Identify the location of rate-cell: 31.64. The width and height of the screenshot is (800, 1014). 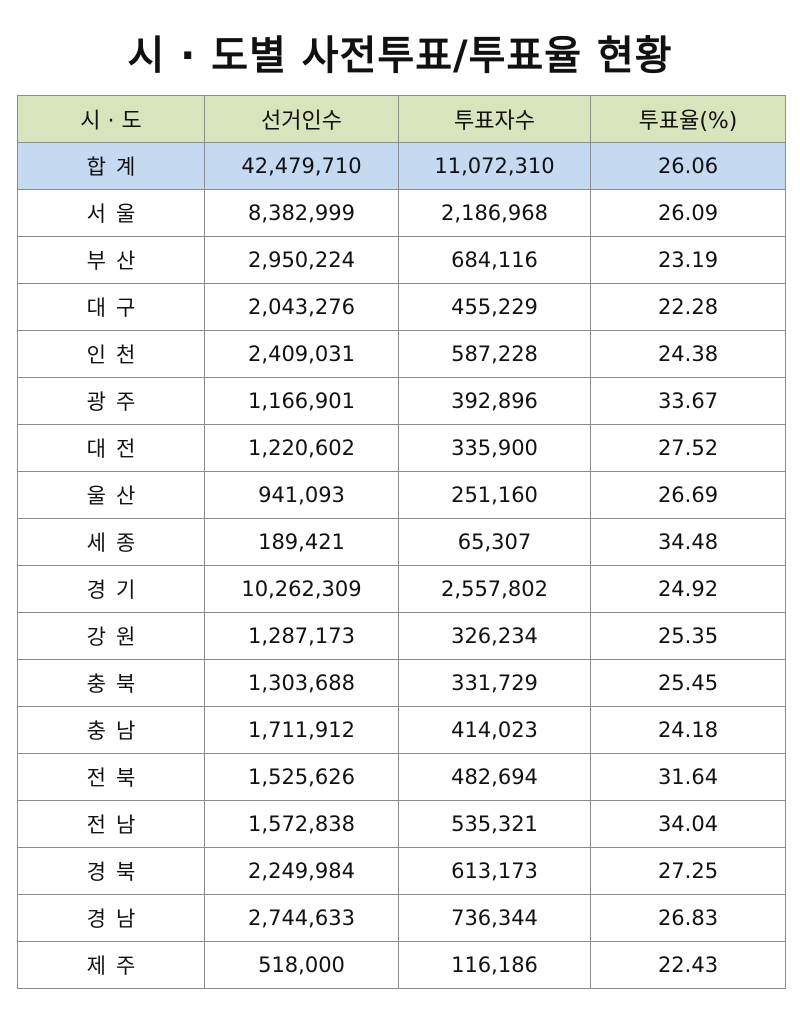
(688, 777).